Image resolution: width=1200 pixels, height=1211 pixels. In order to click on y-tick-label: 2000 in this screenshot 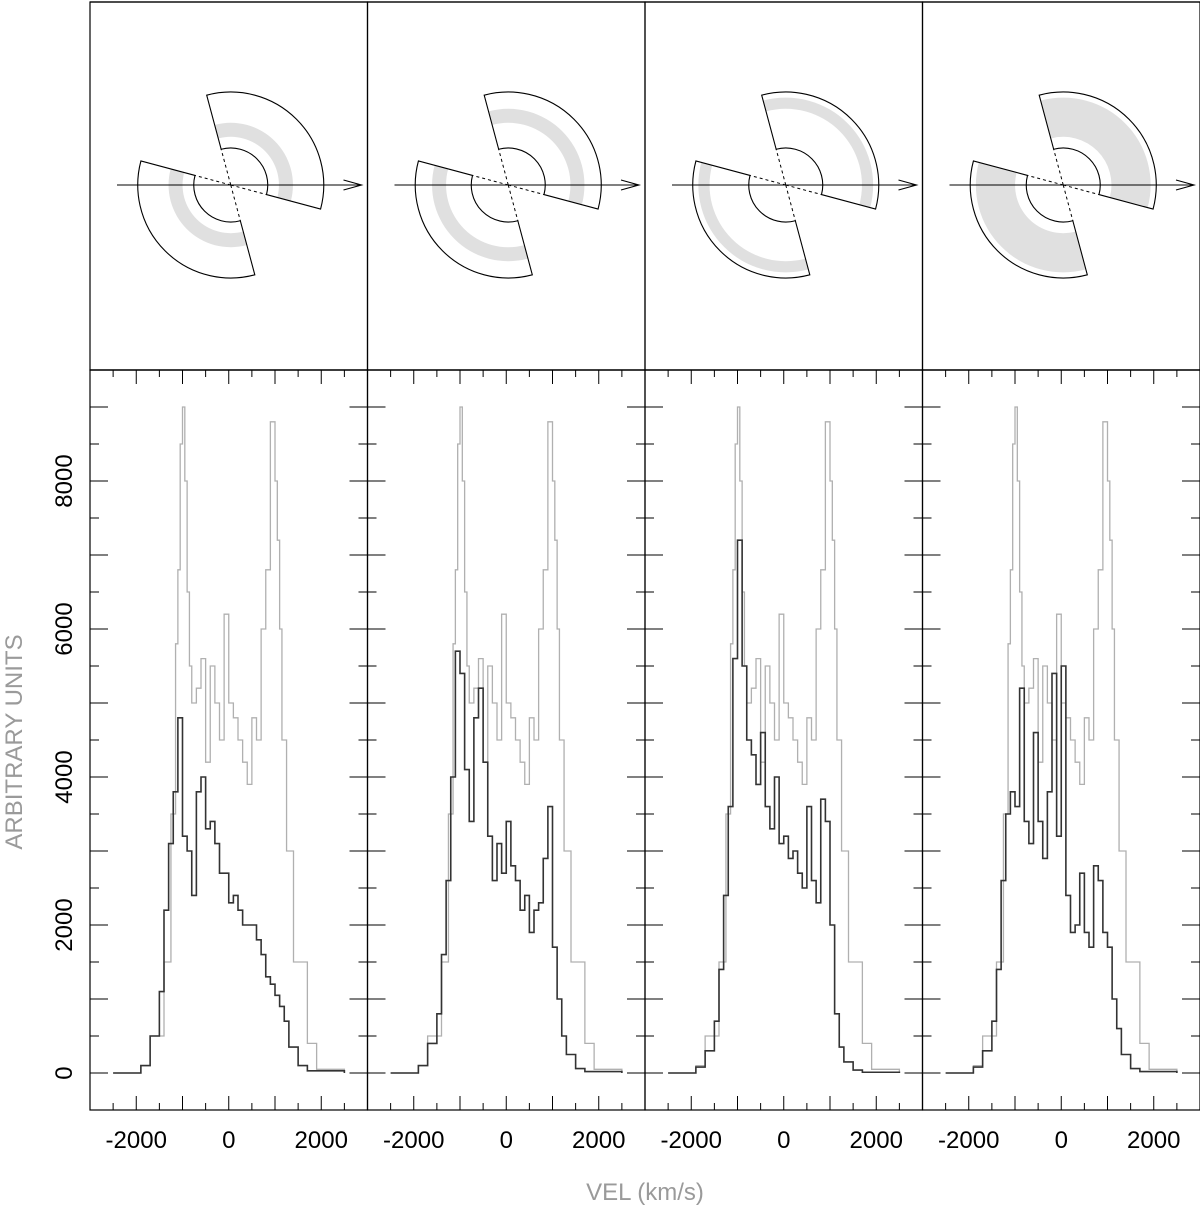, I will do `click(64, 924)`.